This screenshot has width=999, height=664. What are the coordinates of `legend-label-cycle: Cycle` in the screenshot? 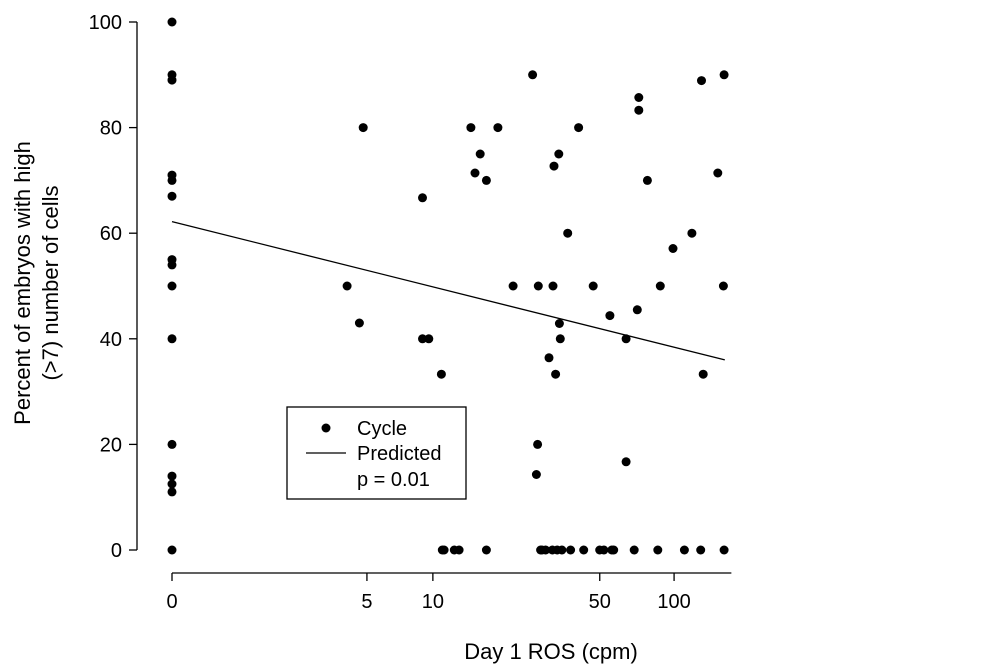 It's located at (382, 429).